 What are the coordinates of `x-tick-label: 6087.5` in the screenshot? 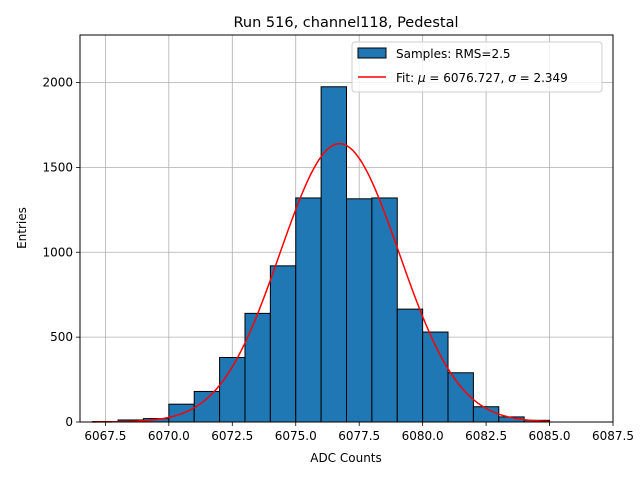 It's located at (613, 436).